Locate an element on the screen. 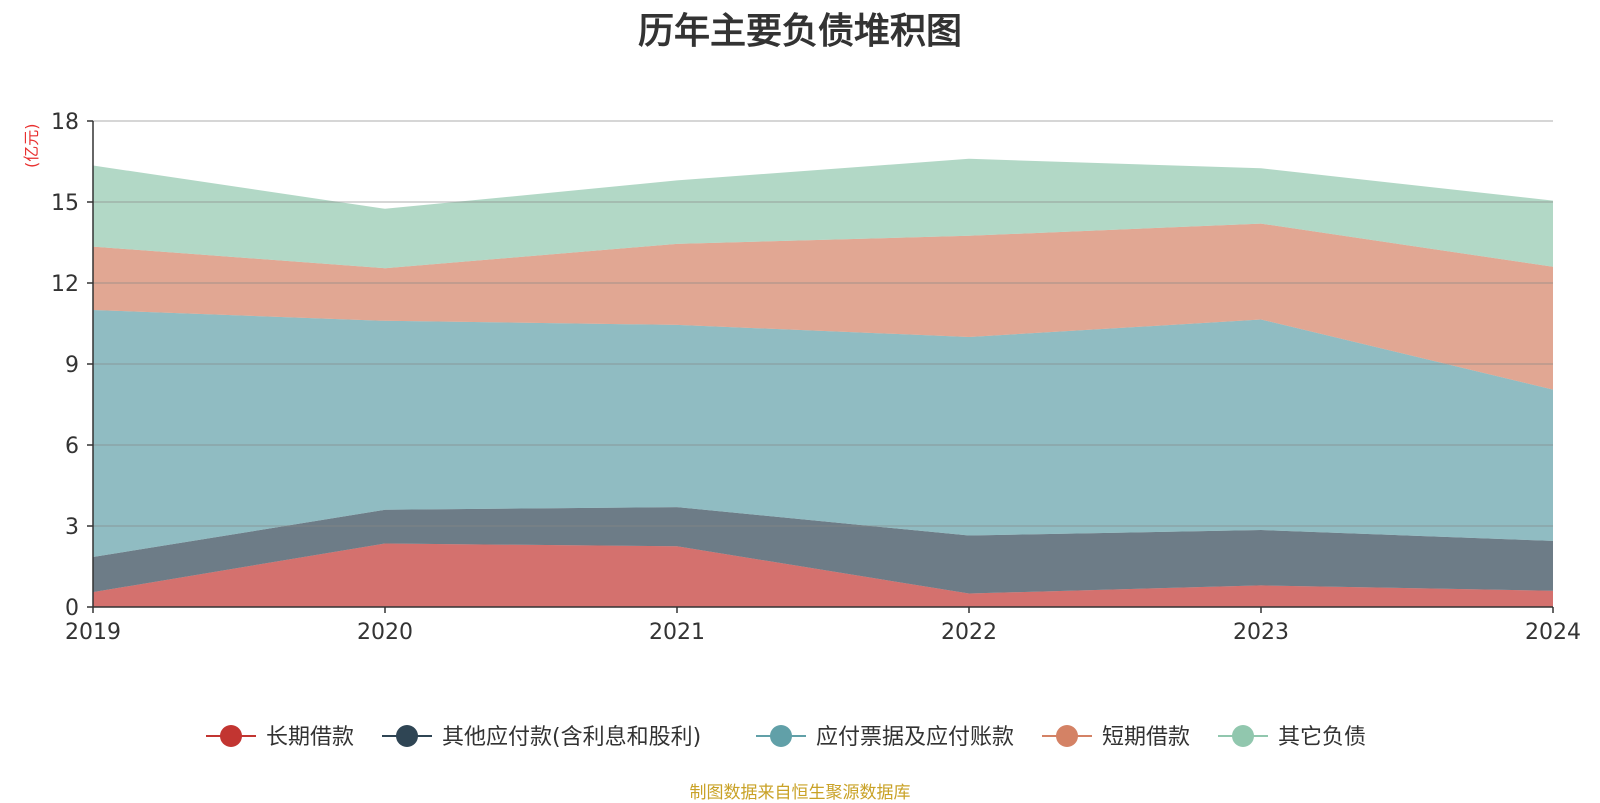 The width and height of the screenshot is (1600, 803). source-note: 制图数据来自恒生聚源数据库 is located at coordinates (800, 793).